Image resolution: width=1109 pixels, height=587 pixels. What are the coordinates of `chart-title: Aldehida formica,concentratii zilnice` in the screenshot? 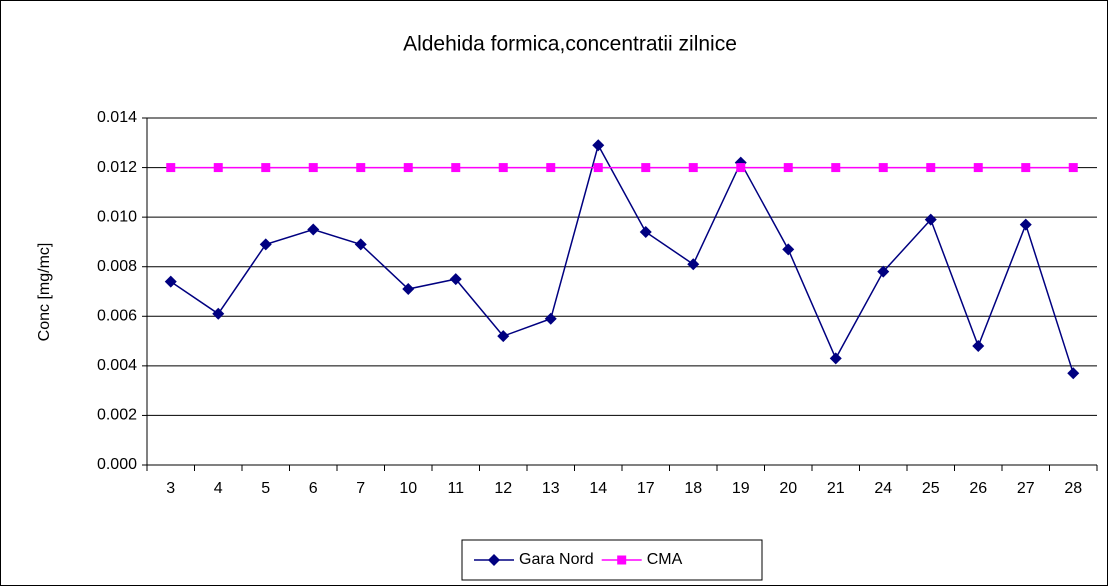 It's located at (570, 44).